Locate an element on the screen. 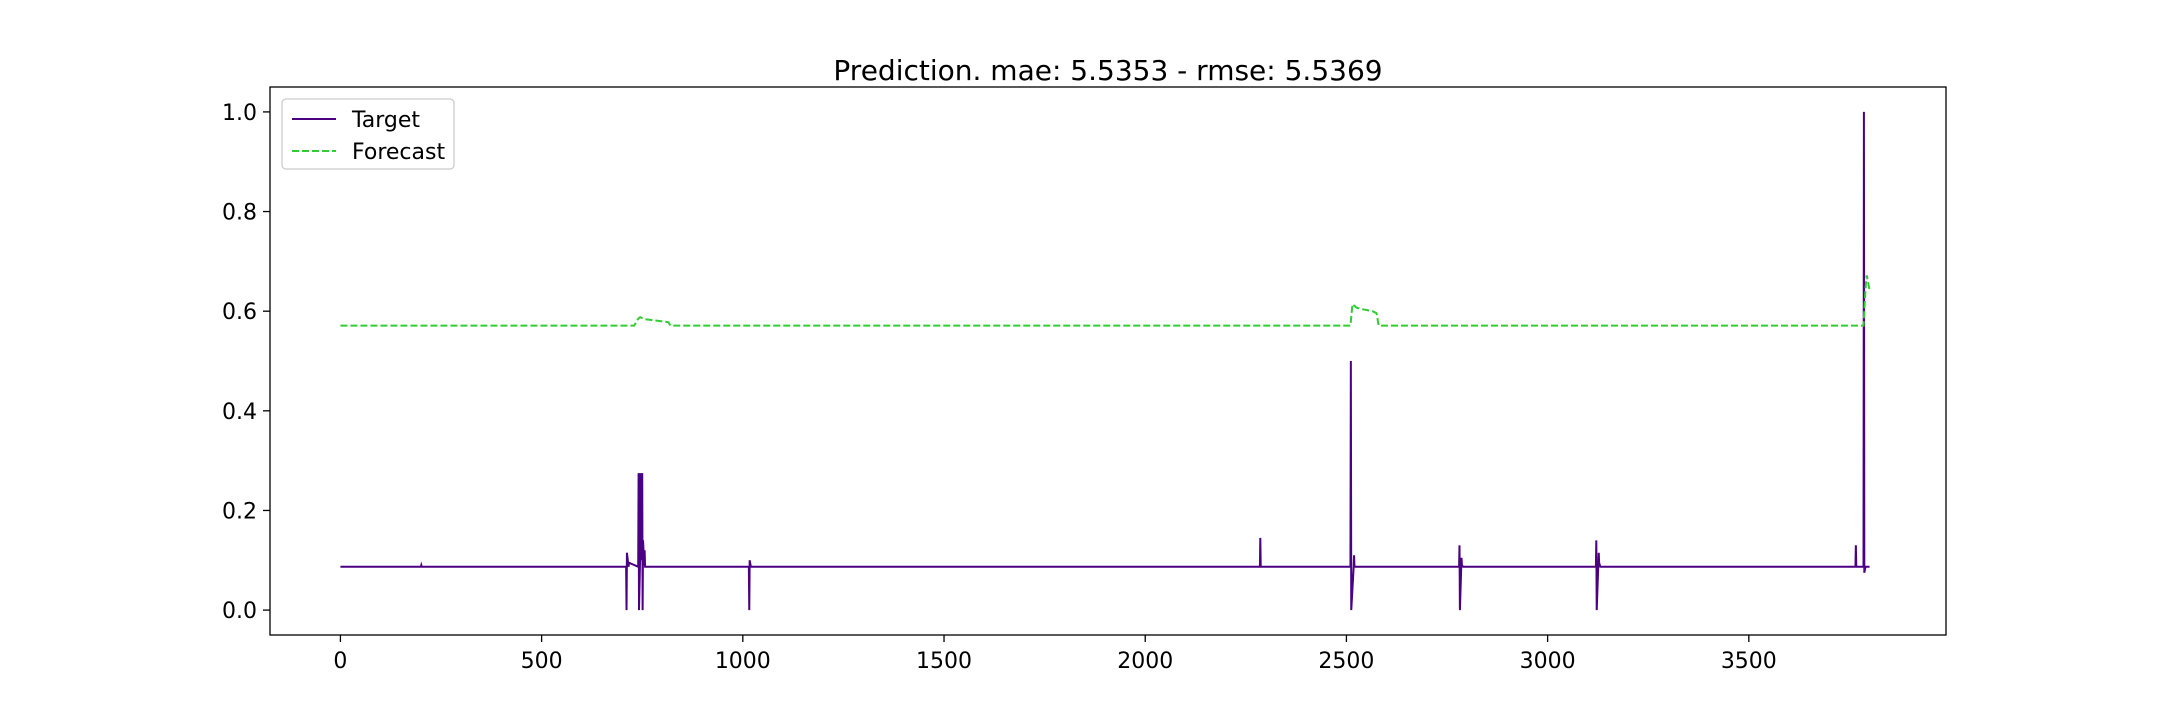 The height and width of the screenshot is (720, 2160). x-tick-label: 2000 is located at coordinates (1145, 661).